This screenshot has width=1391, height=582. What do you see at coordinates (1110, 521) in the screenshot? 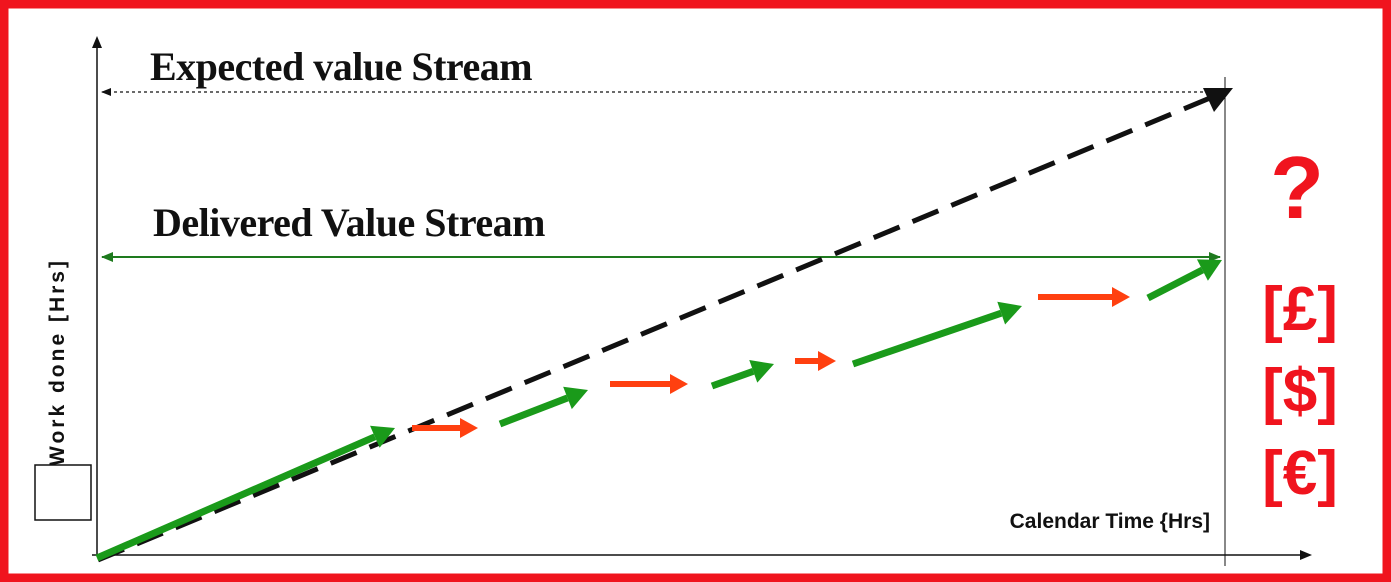
I see `x-axis-label: Calendar Time {Hrs]` at bounding box center [1110, 521].